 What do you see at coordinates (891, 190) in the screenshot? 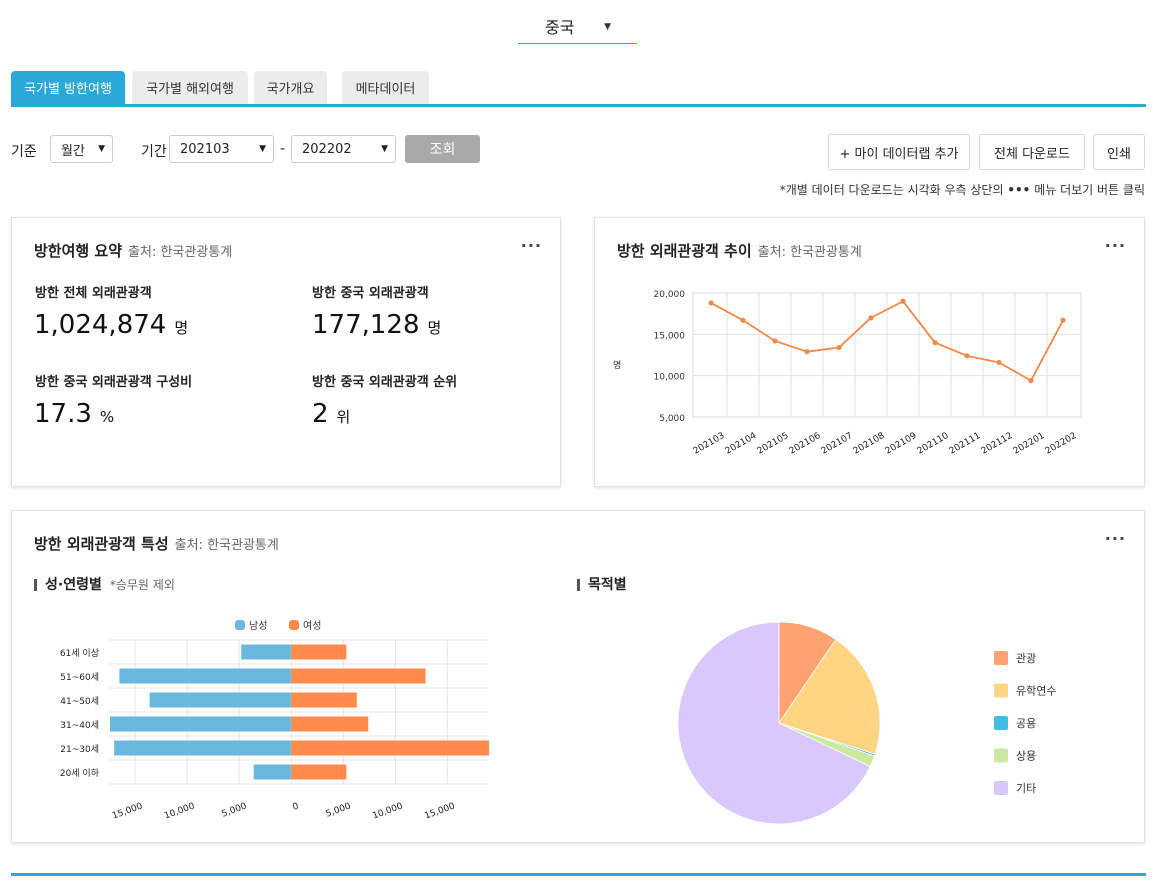
I see `download-note-text: *개별 데이터 다운로드는 시각화 우측 상단의` at bounding box center [891, 190].